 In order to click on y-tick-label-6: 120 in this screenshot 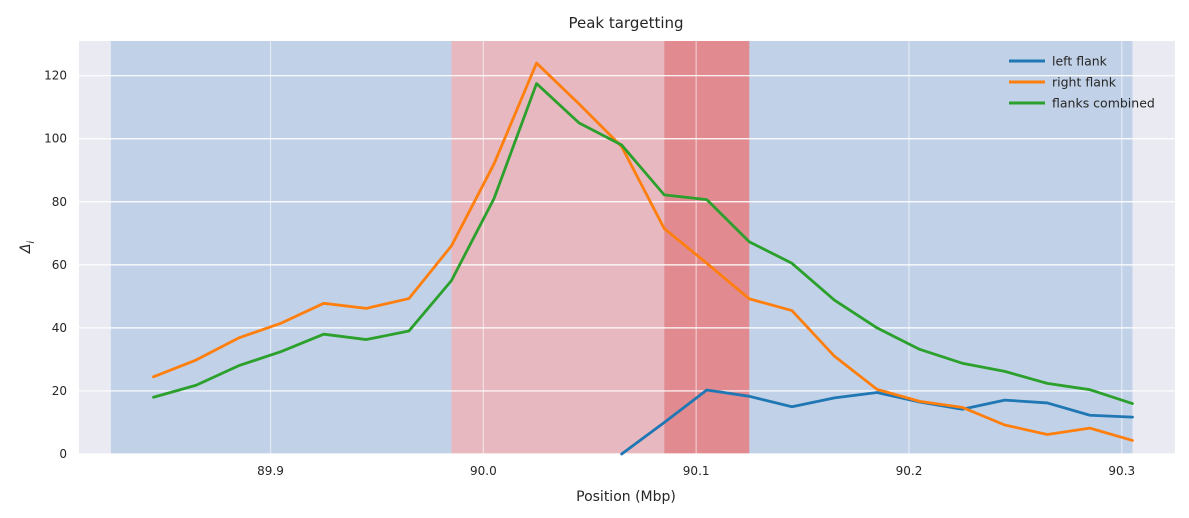, I will do `click(55, 76)`.